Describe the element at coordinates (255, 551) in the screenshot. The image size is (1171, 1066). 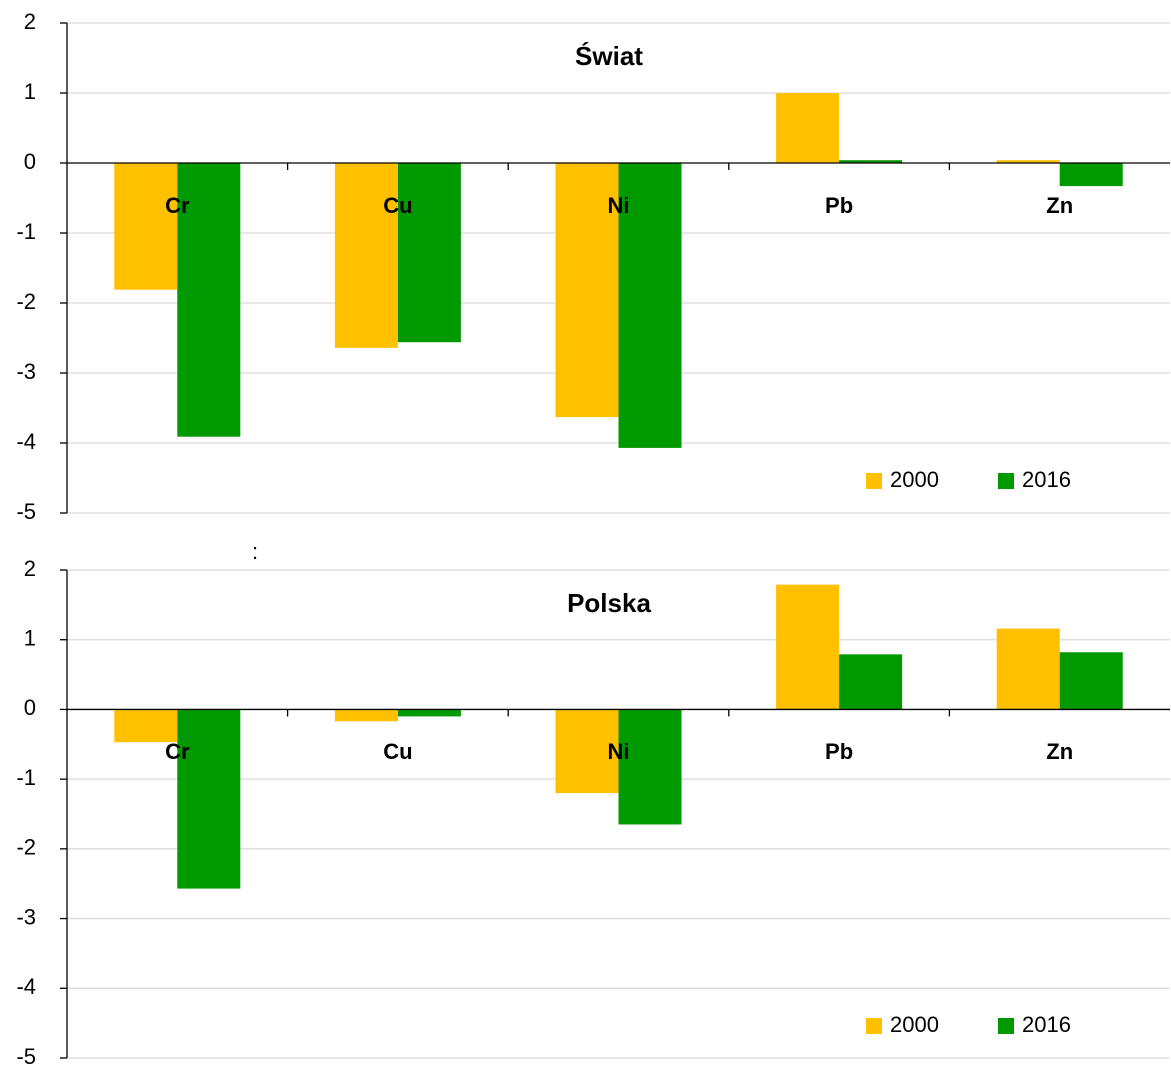
I see `annotation: :` at that location.